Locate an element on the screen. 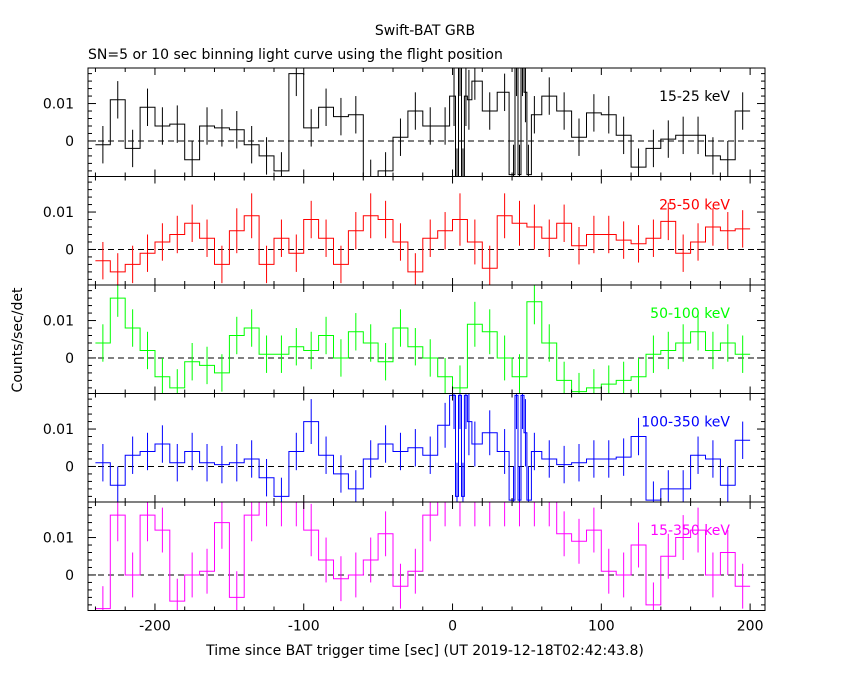  x-tick-label: -100 is located at coordinates (304, 627).